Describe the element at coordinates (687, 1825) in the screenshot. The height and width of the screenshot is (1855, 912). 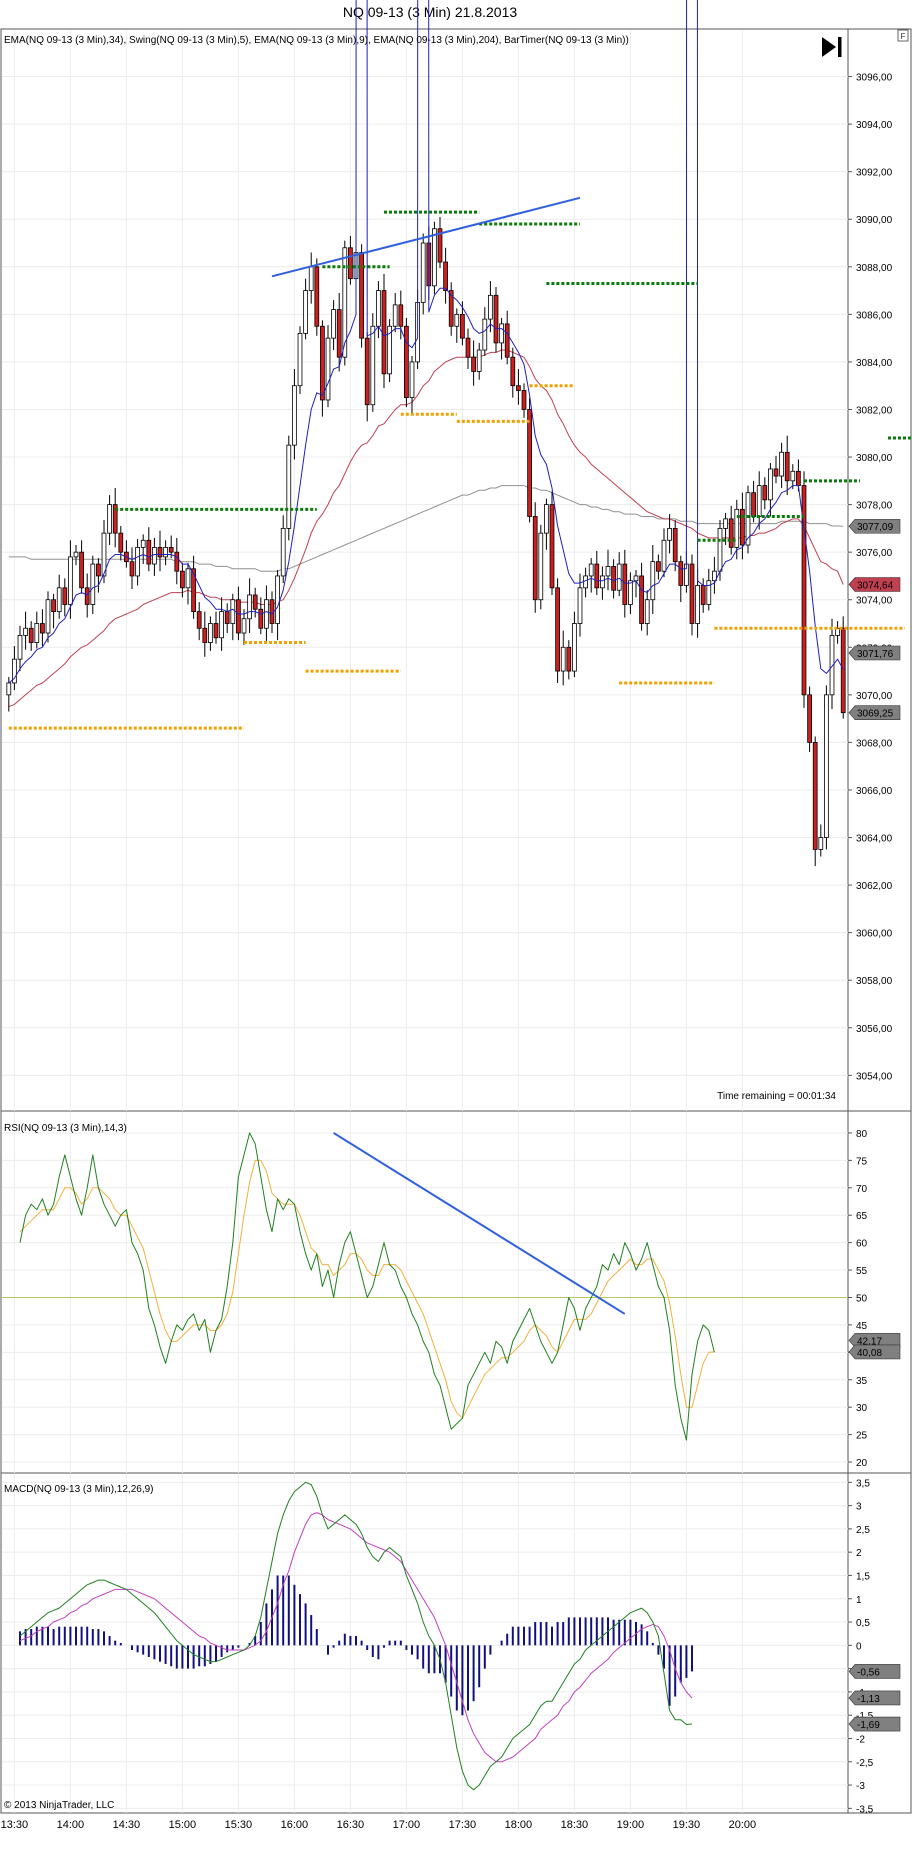
I see `time-tick-label: 19:30` at that location.